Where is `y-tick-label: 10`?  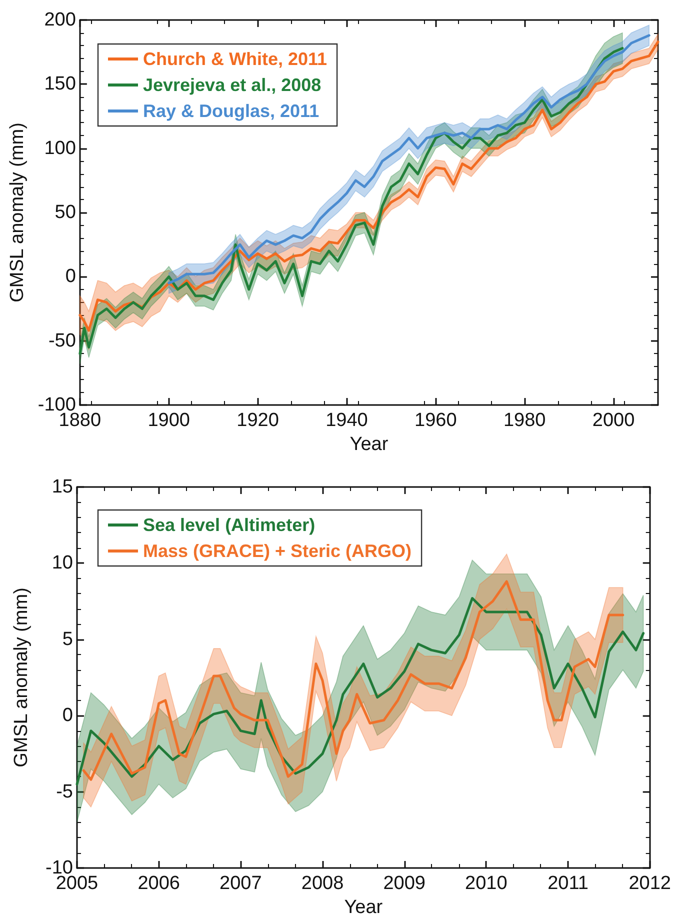
y-tick-label: 10 is located at coordinates (62, 563).